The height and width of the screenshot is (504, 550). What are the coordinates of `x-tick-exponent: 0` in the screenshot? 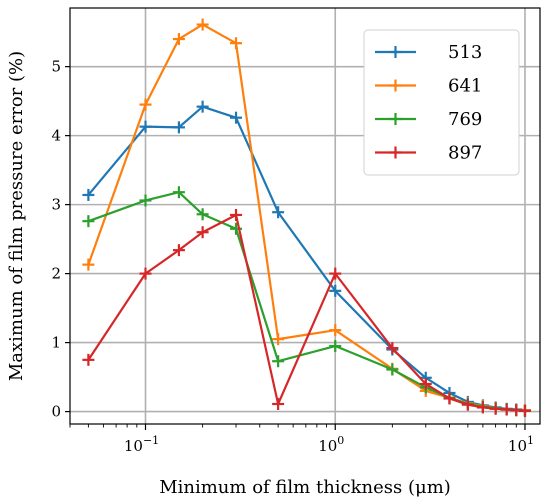 It's located at (340, 440).